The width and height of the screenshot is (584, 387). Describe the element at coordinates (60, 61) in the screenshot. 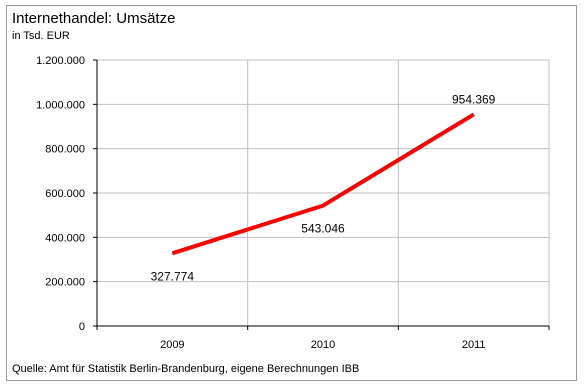

I see `y-tick-label: 1.200.000` at that location.